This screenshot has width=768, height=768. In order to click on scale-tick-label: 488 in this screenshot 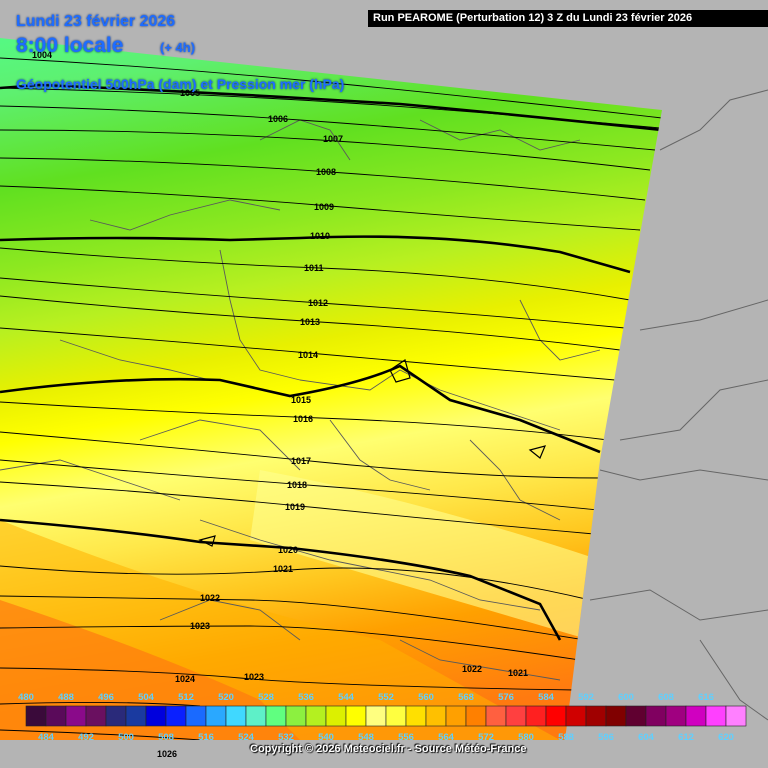, I will do `click(66, 697)`.